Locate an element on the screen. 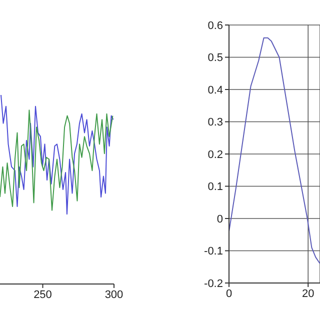  x-tick-label: 20 is located at coordinates (308, 294).